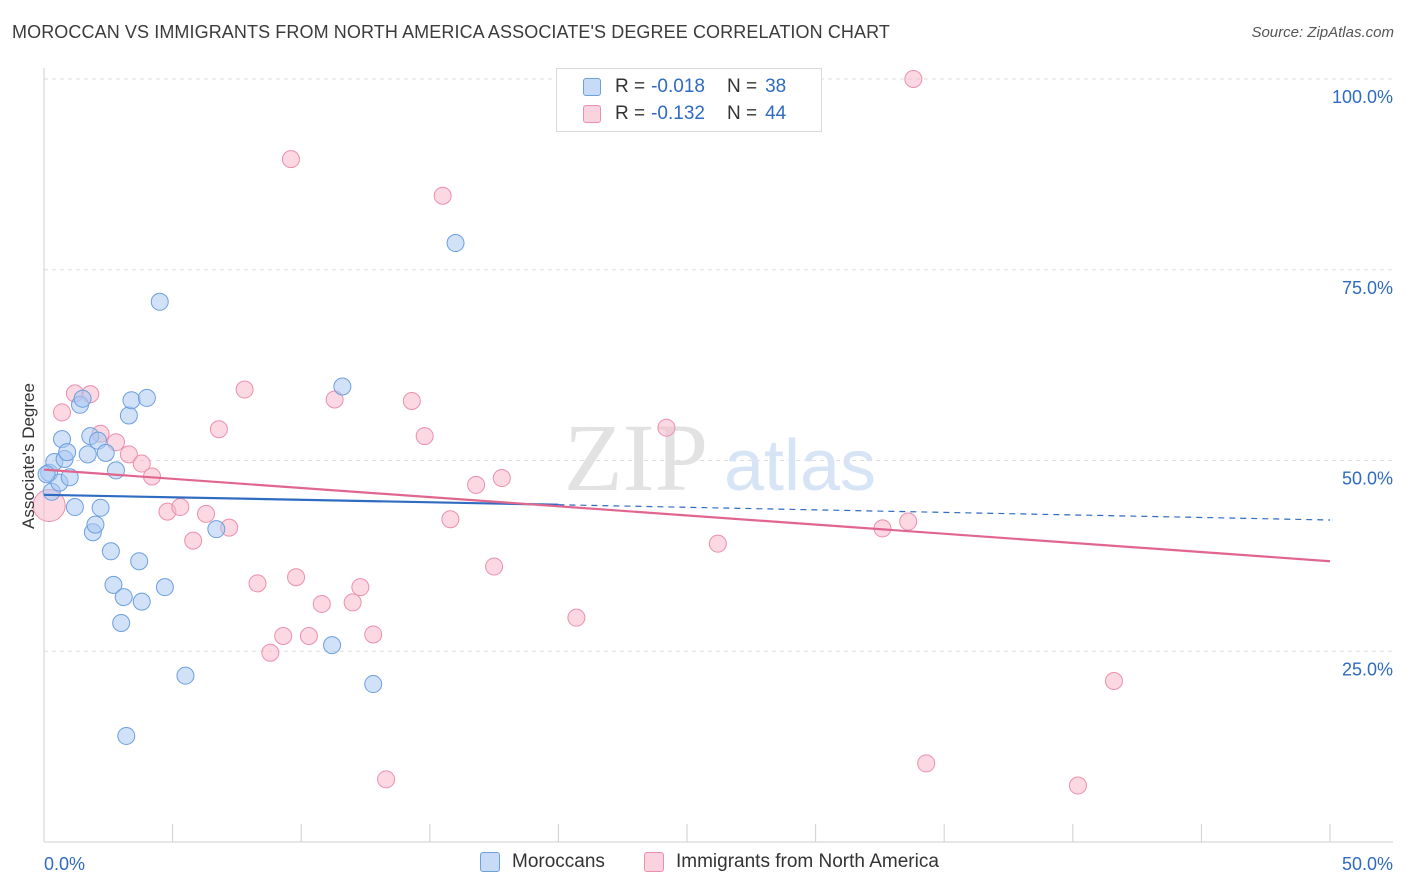 The width and height of the screenshot is (1406, 892). I want to click on y-axis-label: Associate's Degree, so click(28, 456).